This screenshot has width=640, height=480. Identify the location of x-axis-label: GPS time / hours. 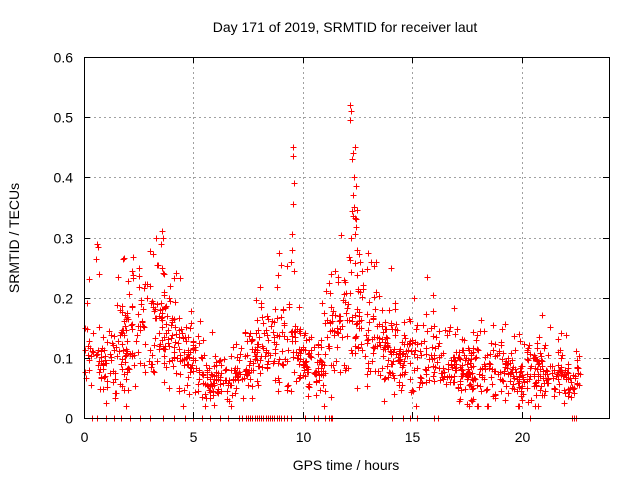
(346, 465).